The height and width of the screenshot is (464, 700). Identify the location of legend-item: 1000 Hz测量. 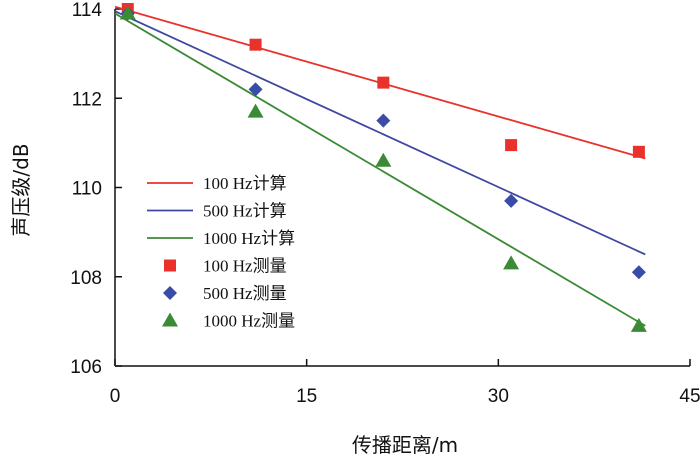
(228, 321).